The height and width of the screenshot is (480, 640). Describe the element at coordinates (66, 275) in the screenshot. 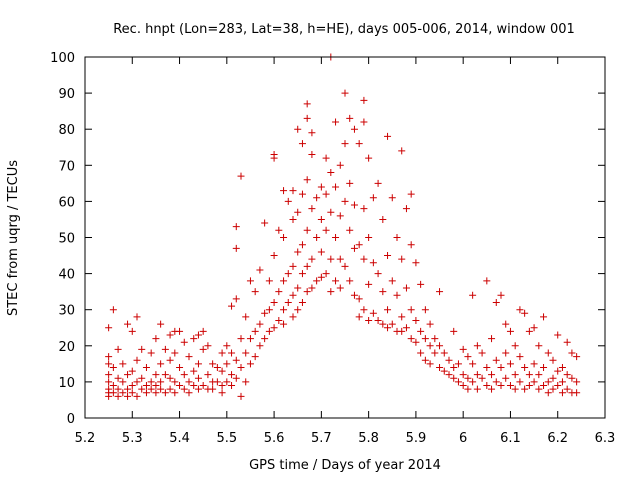

I see `y-tick-label: 40` at that location.